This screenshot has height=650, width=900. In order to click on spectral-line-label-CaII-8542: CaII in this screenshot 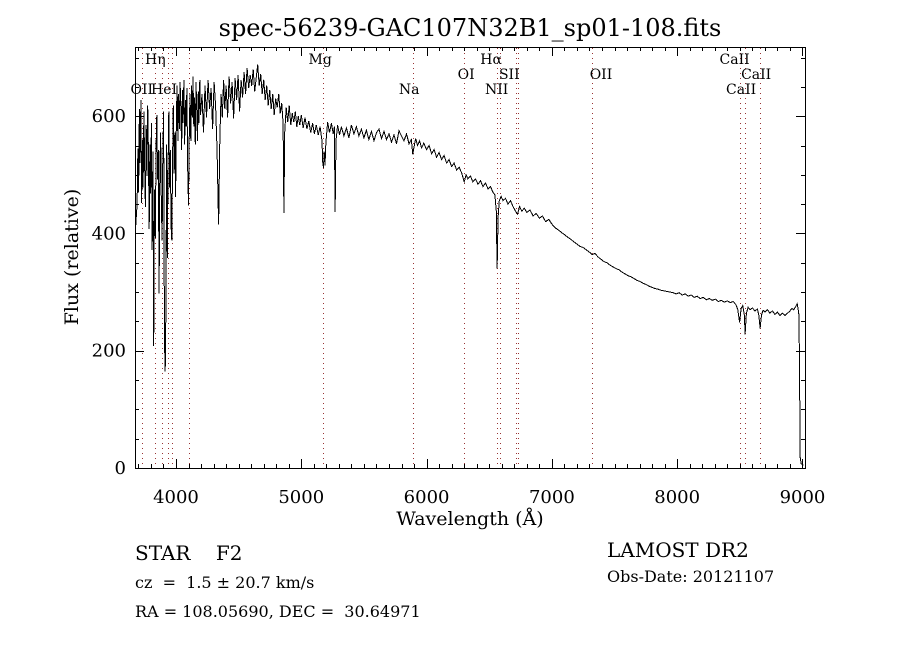, I will do `click(741, 90)`.